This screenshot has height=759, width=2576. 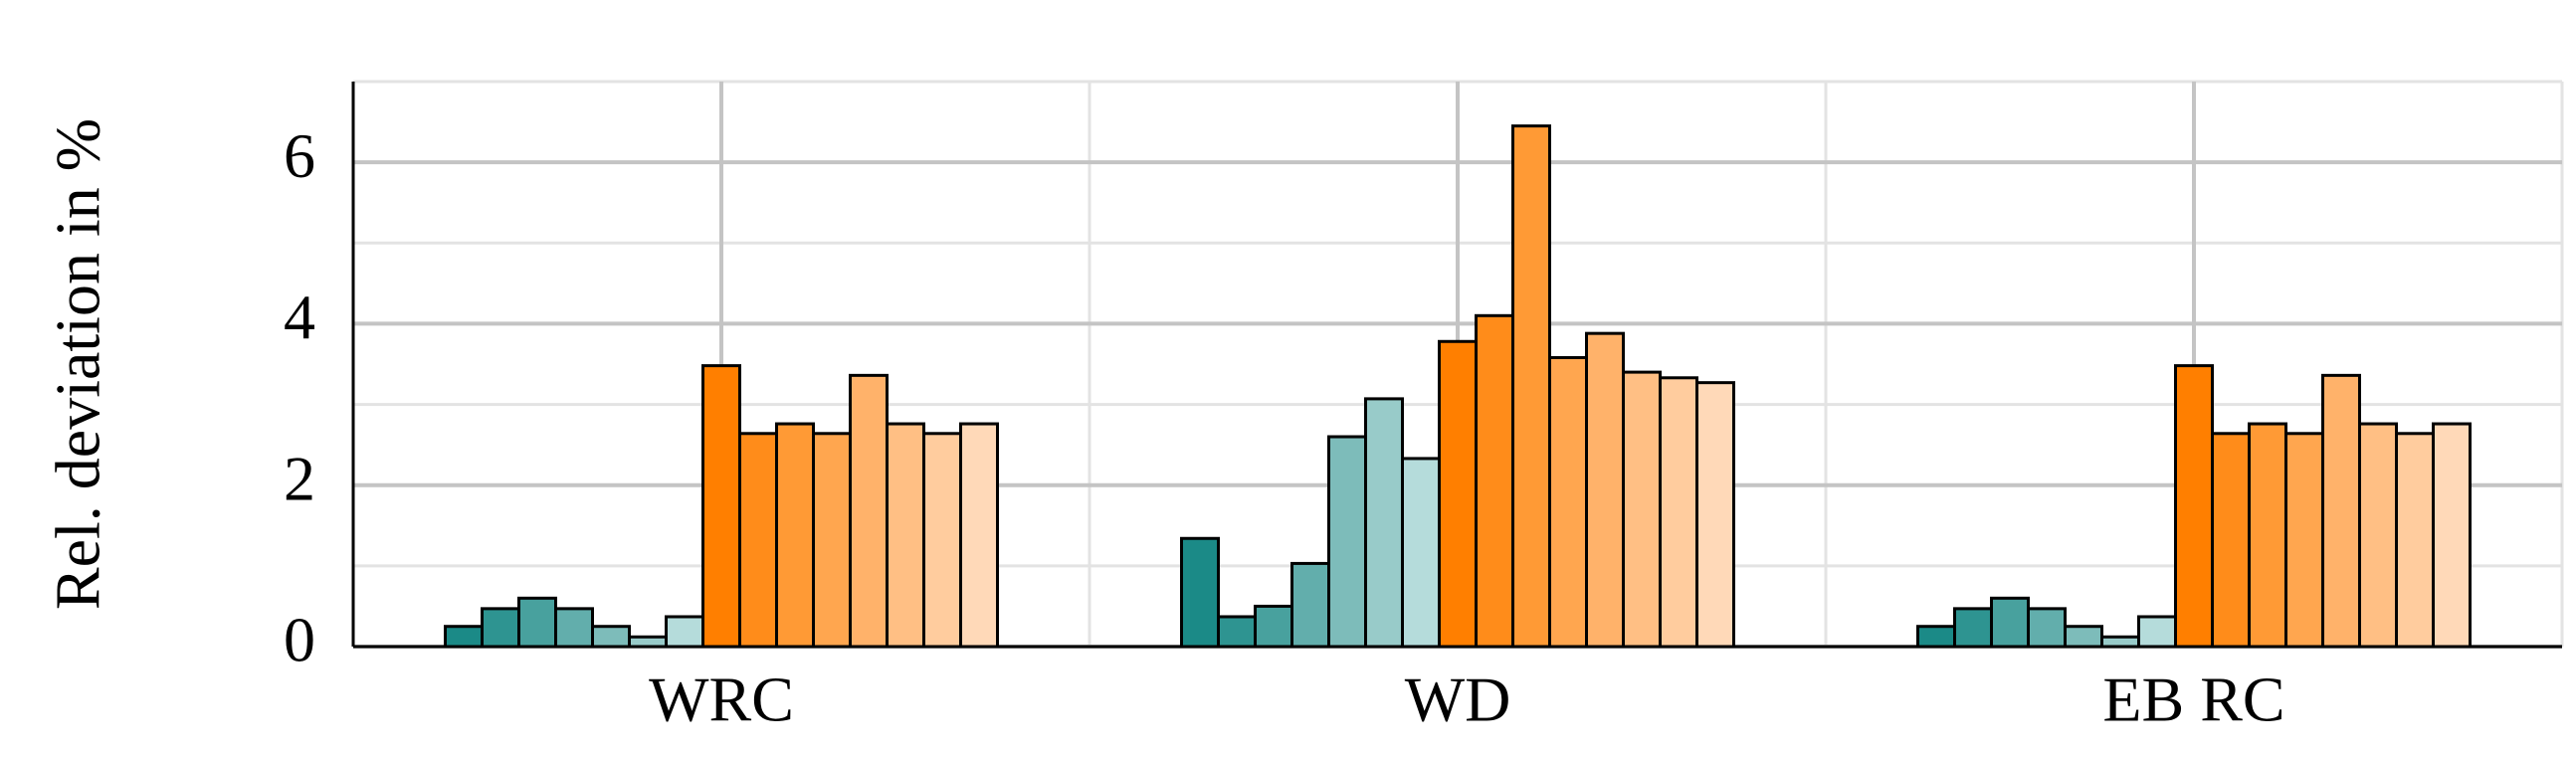 I want to click on y-tick-label: 4, so click(x=299, y=317).